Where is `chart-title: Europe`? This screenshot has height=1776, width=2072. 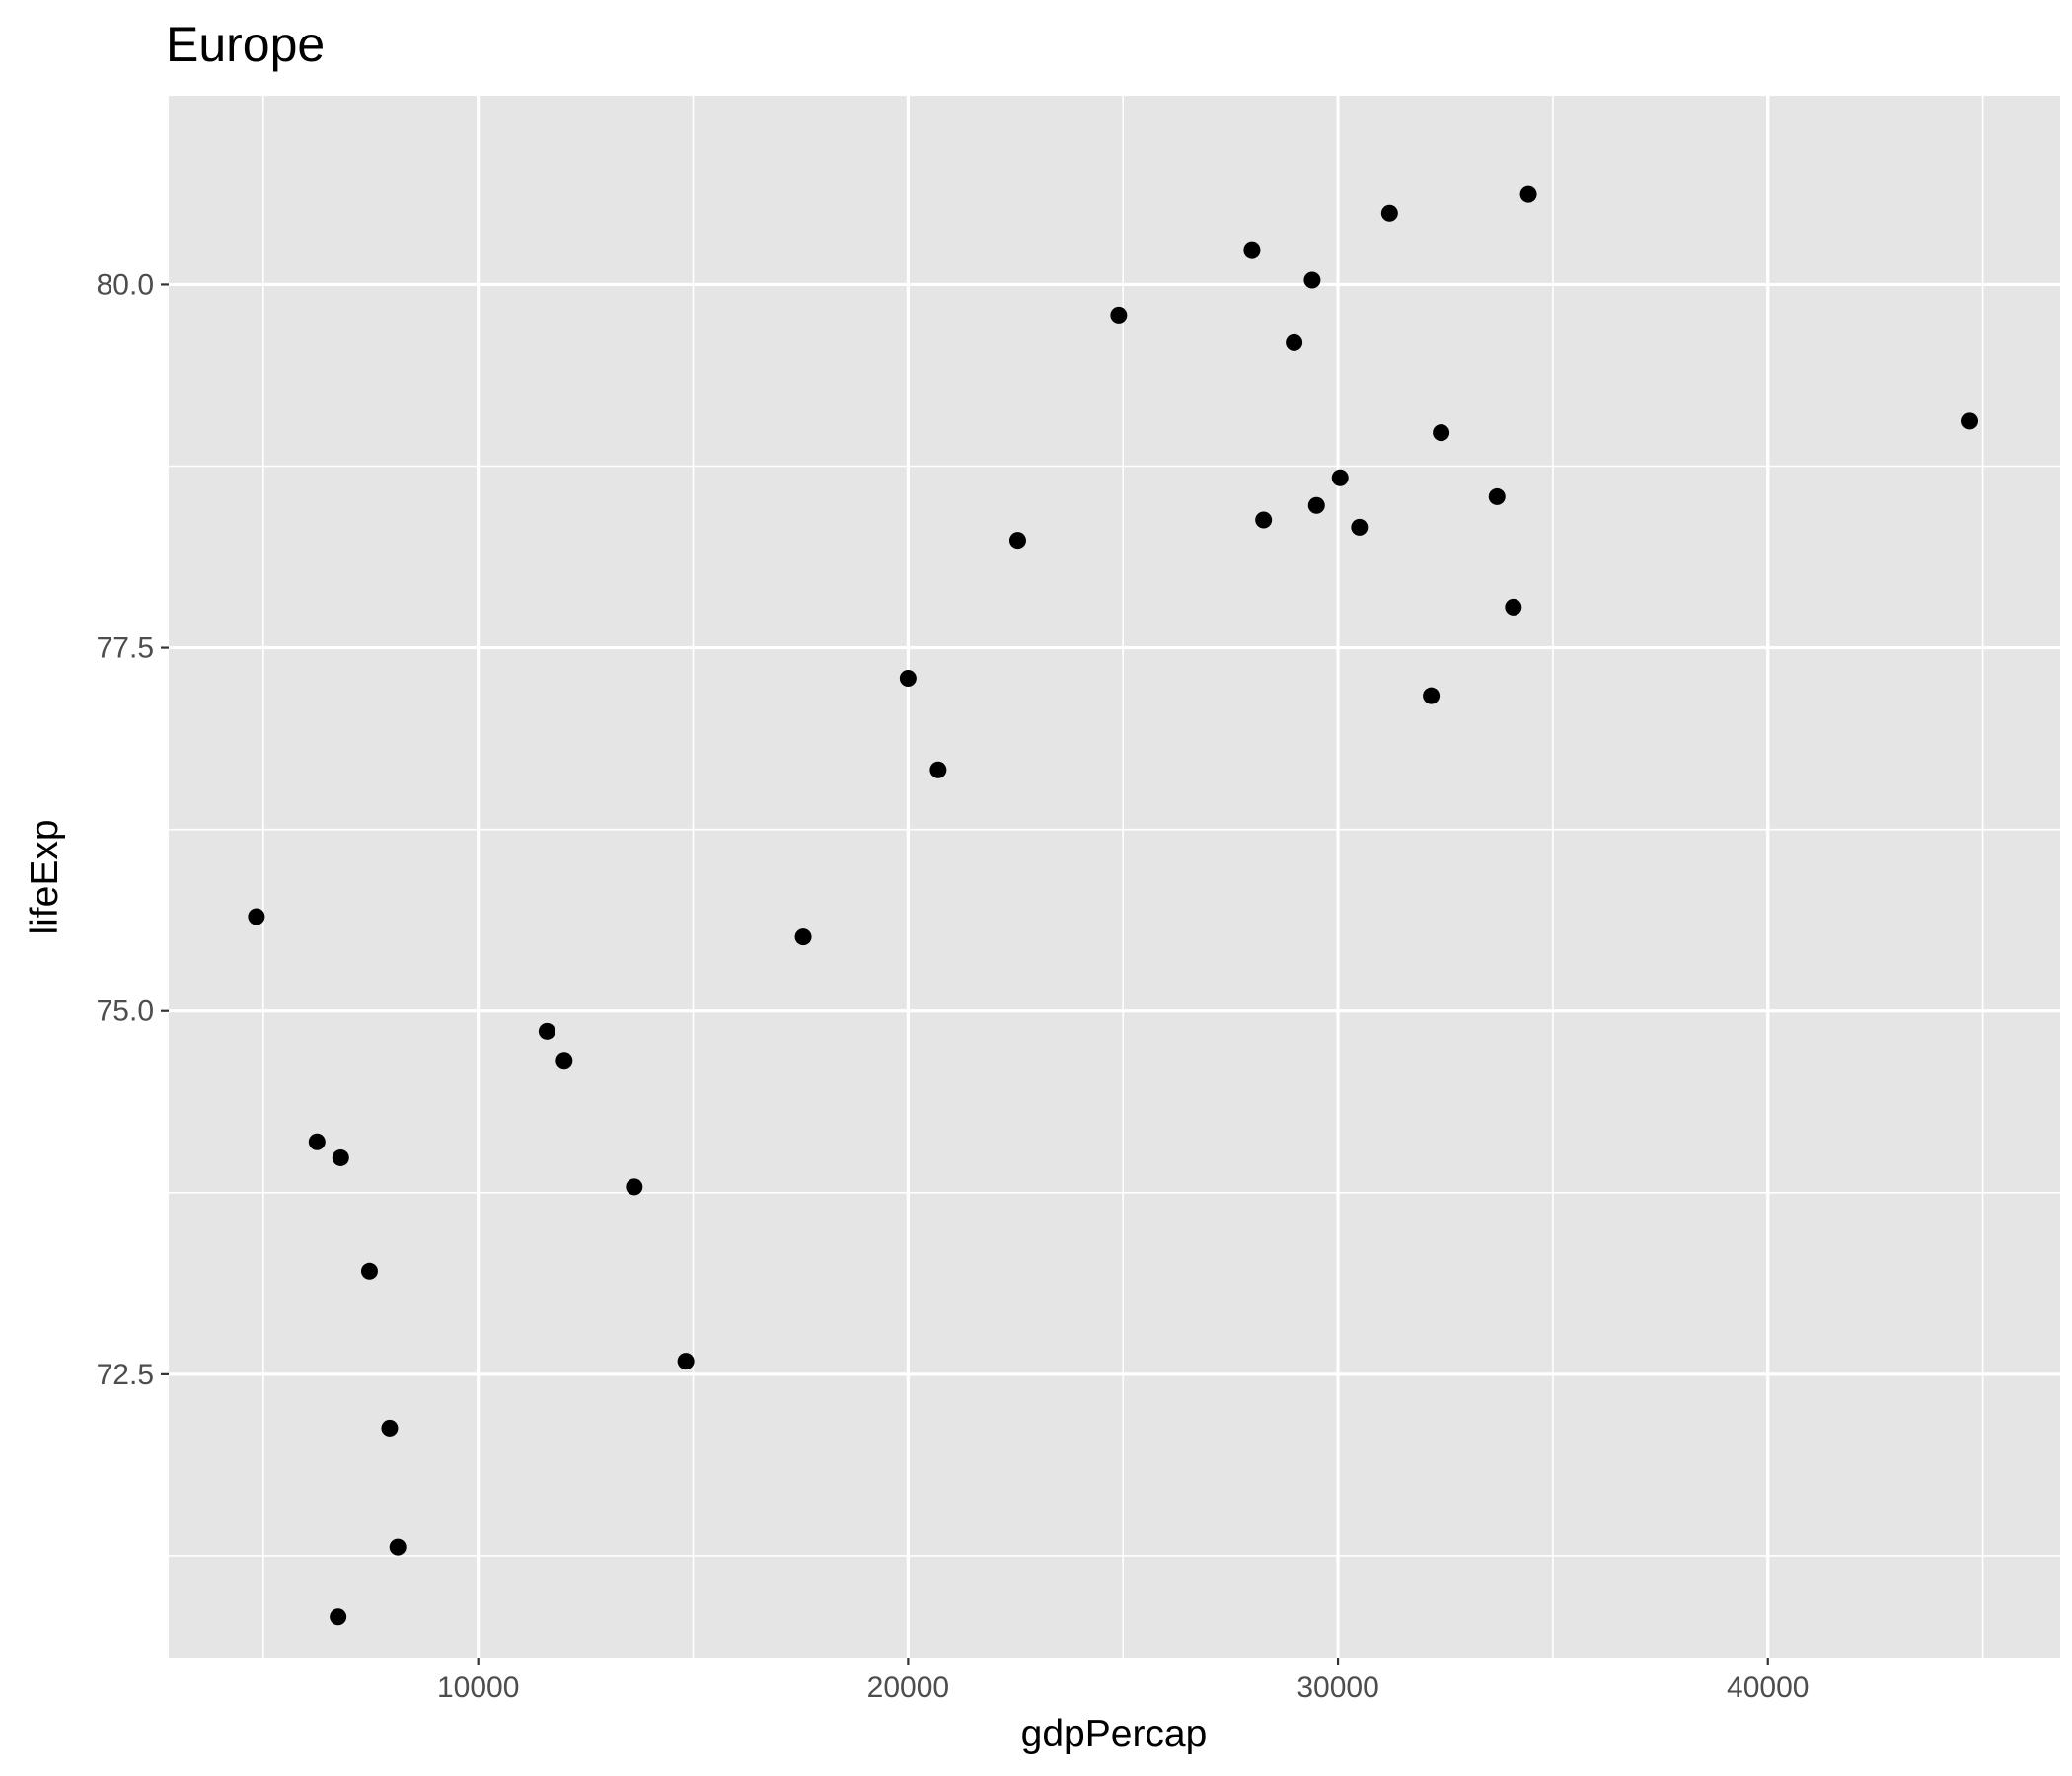 chart-title: Europe is located at coordinates (246, 45).